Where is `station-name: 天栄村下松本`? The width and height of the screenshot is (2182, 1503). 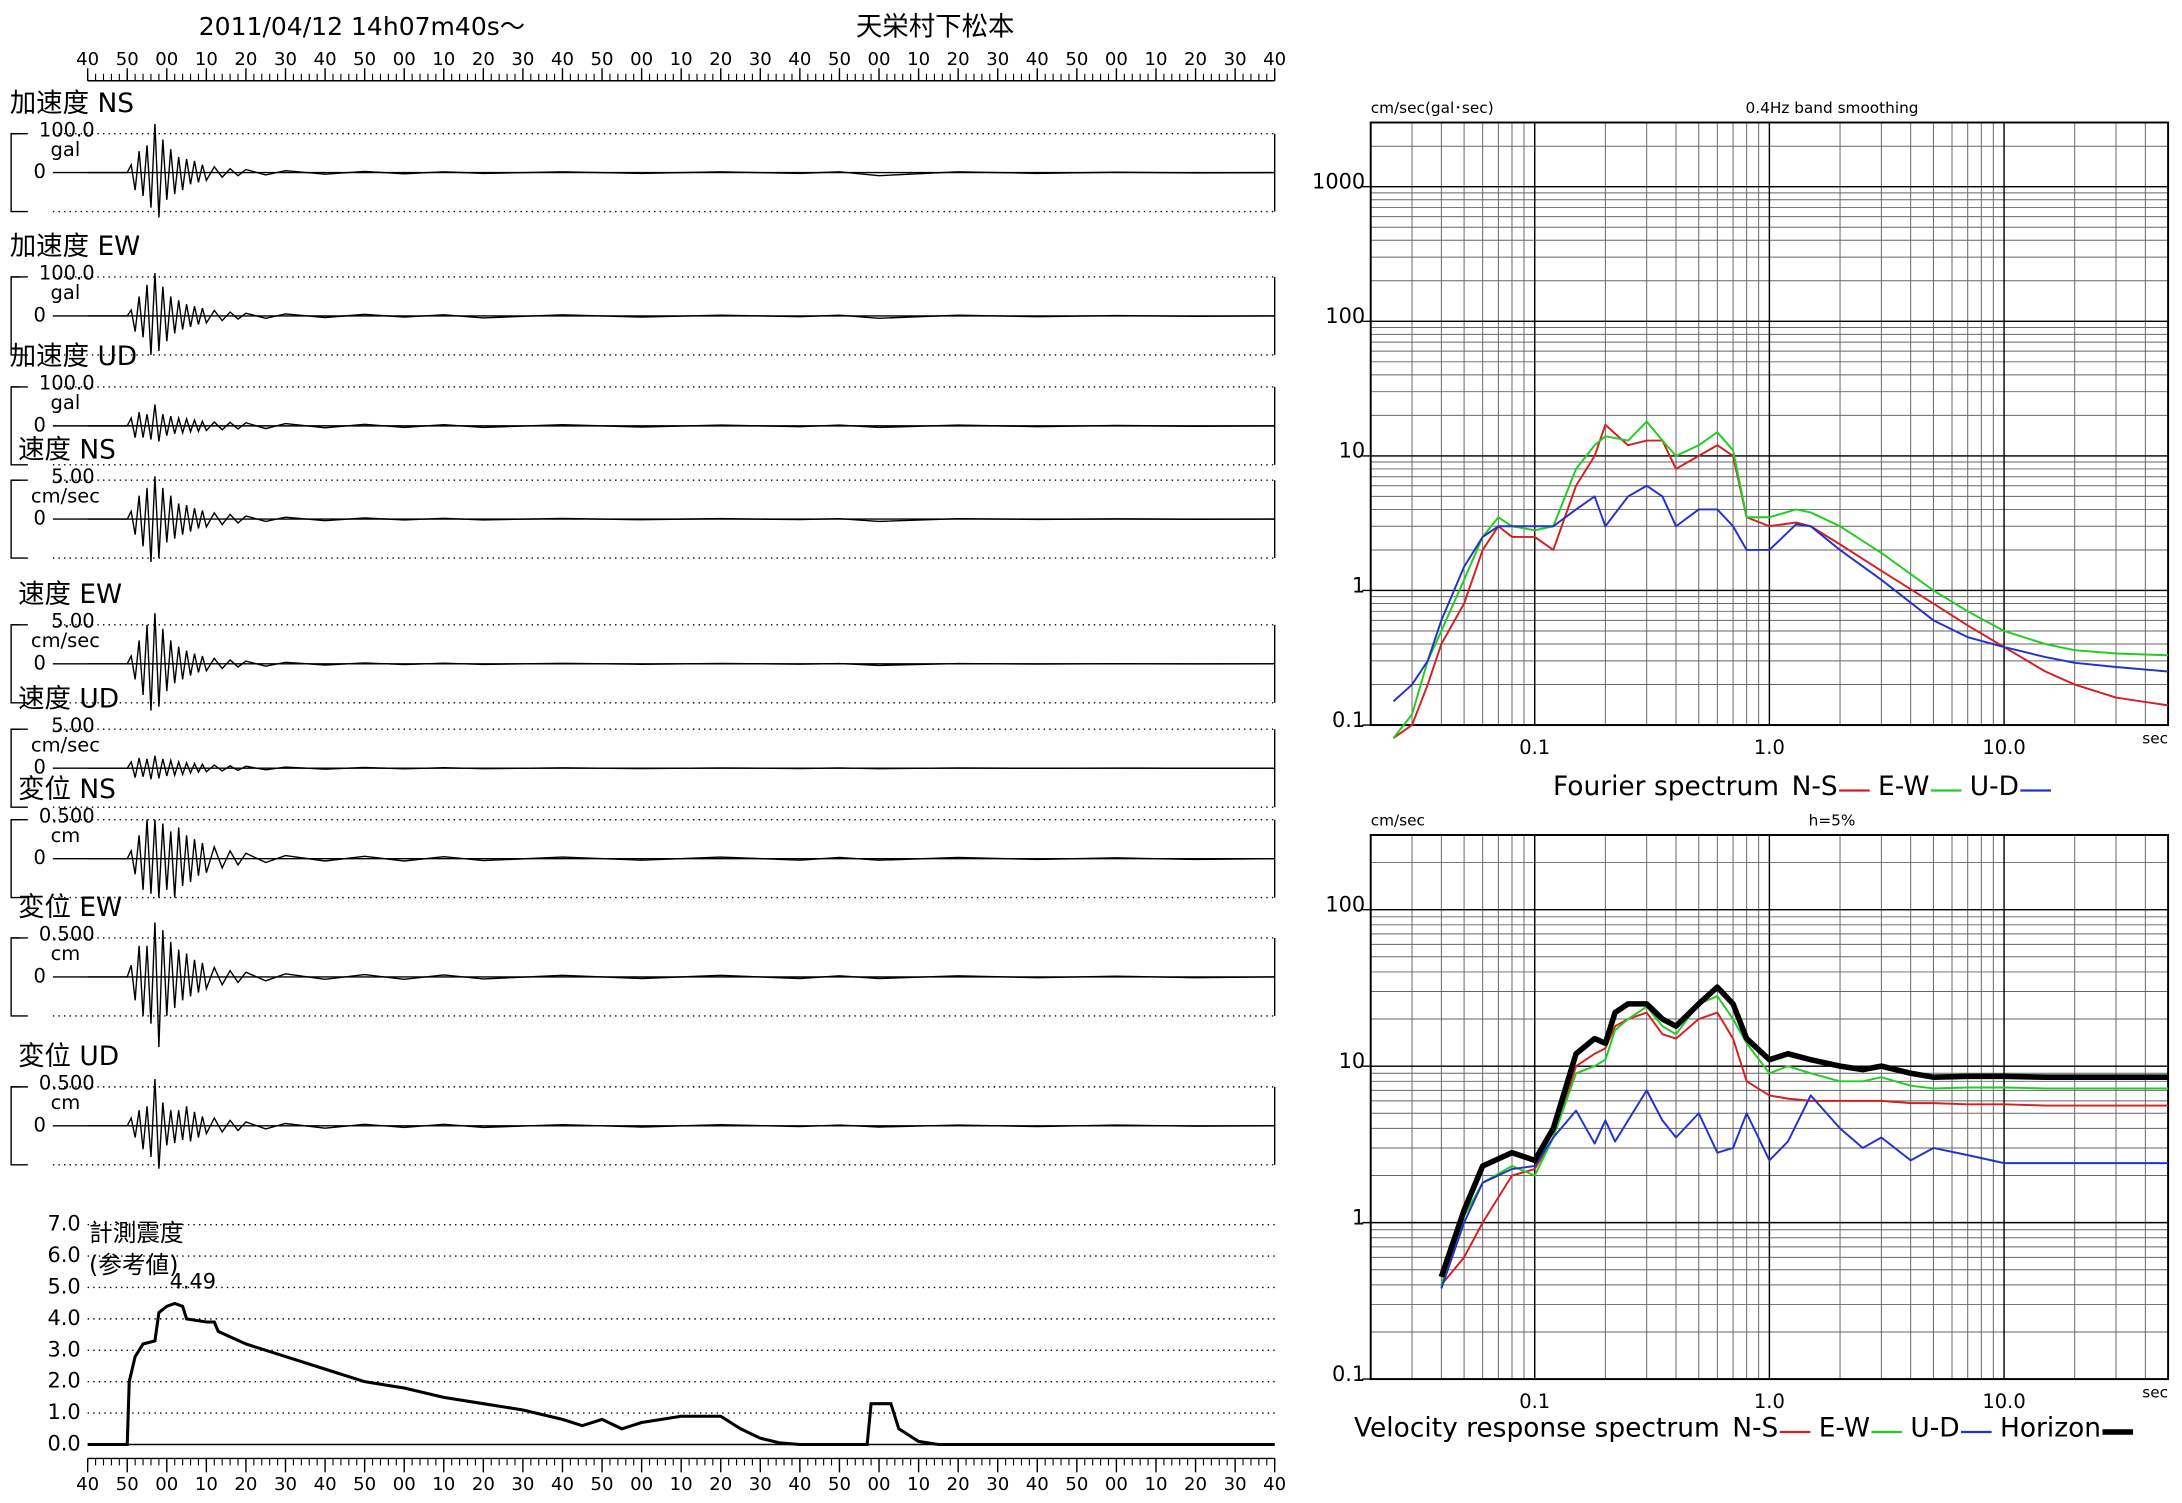 station-name: 天栄村下松本 is located at coordinates (935, 26).